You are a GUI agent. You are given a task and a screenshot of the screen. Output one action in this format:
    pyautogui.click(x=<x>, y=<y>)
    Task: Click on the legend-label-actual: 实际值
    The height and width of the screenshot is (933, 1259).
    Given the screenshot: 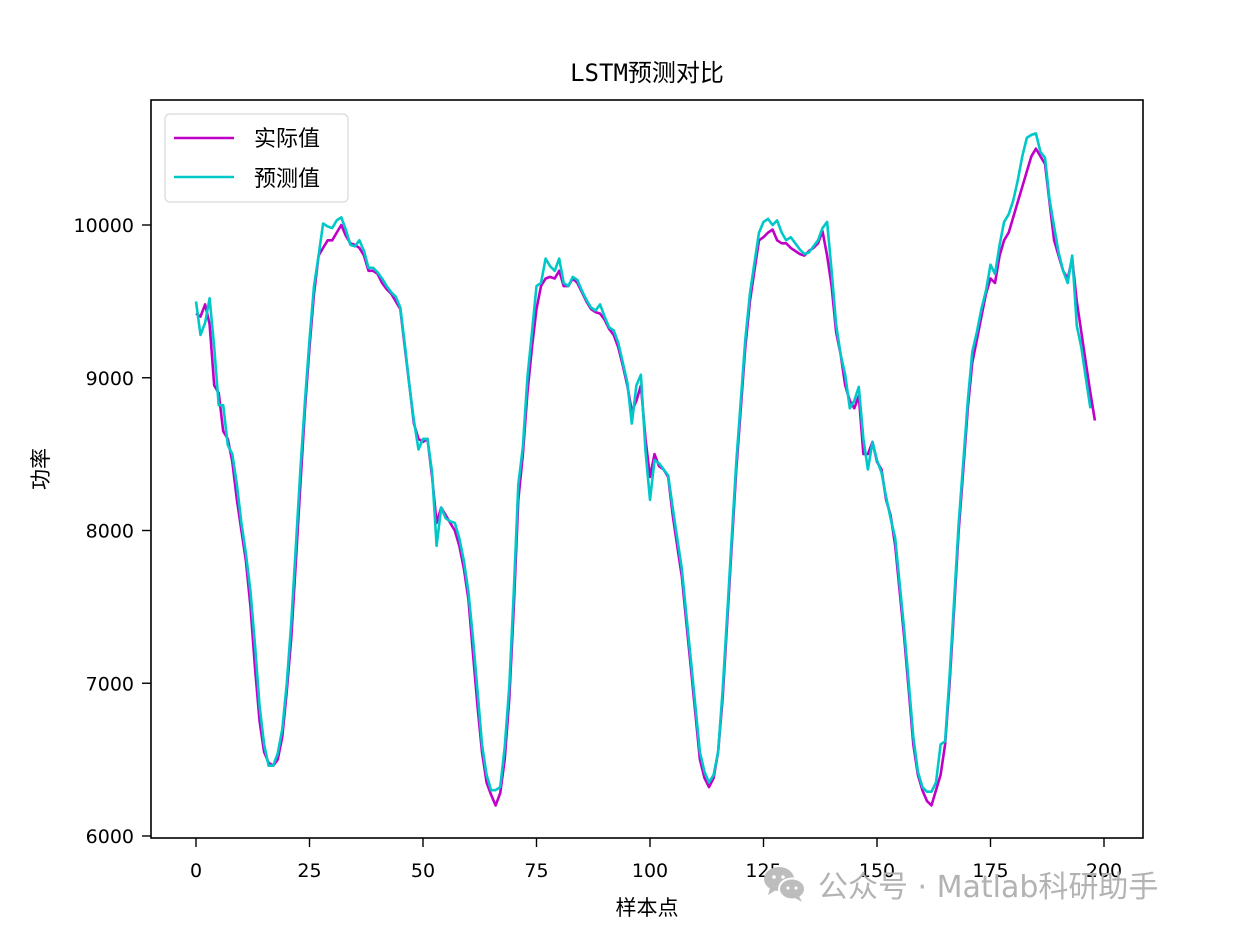 What is the action you would take?
    pyautogui.click(x=287, y=139)
    